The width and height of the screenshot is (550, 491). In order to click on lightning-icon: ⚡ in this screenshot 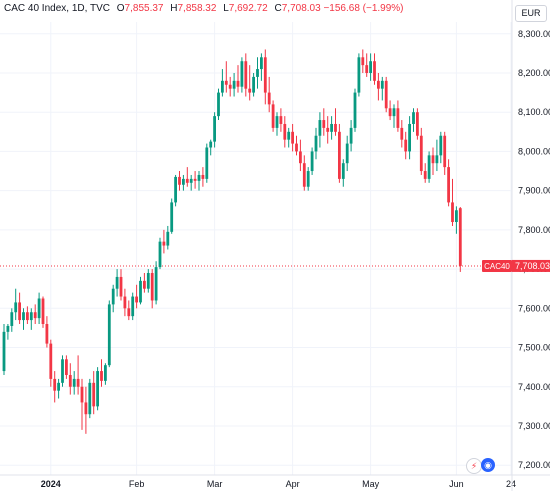, I will do `click(474, 466)`.